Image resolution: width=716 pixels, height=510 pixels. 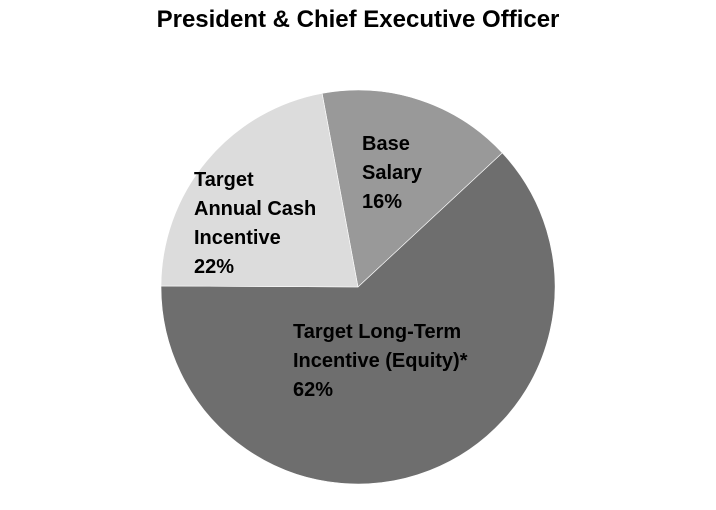 What do you see at coordinates (255, 209) in the screenshot?
I see `slice-label: Target Annual Cash Incentive` at bounding box center [255, 209].